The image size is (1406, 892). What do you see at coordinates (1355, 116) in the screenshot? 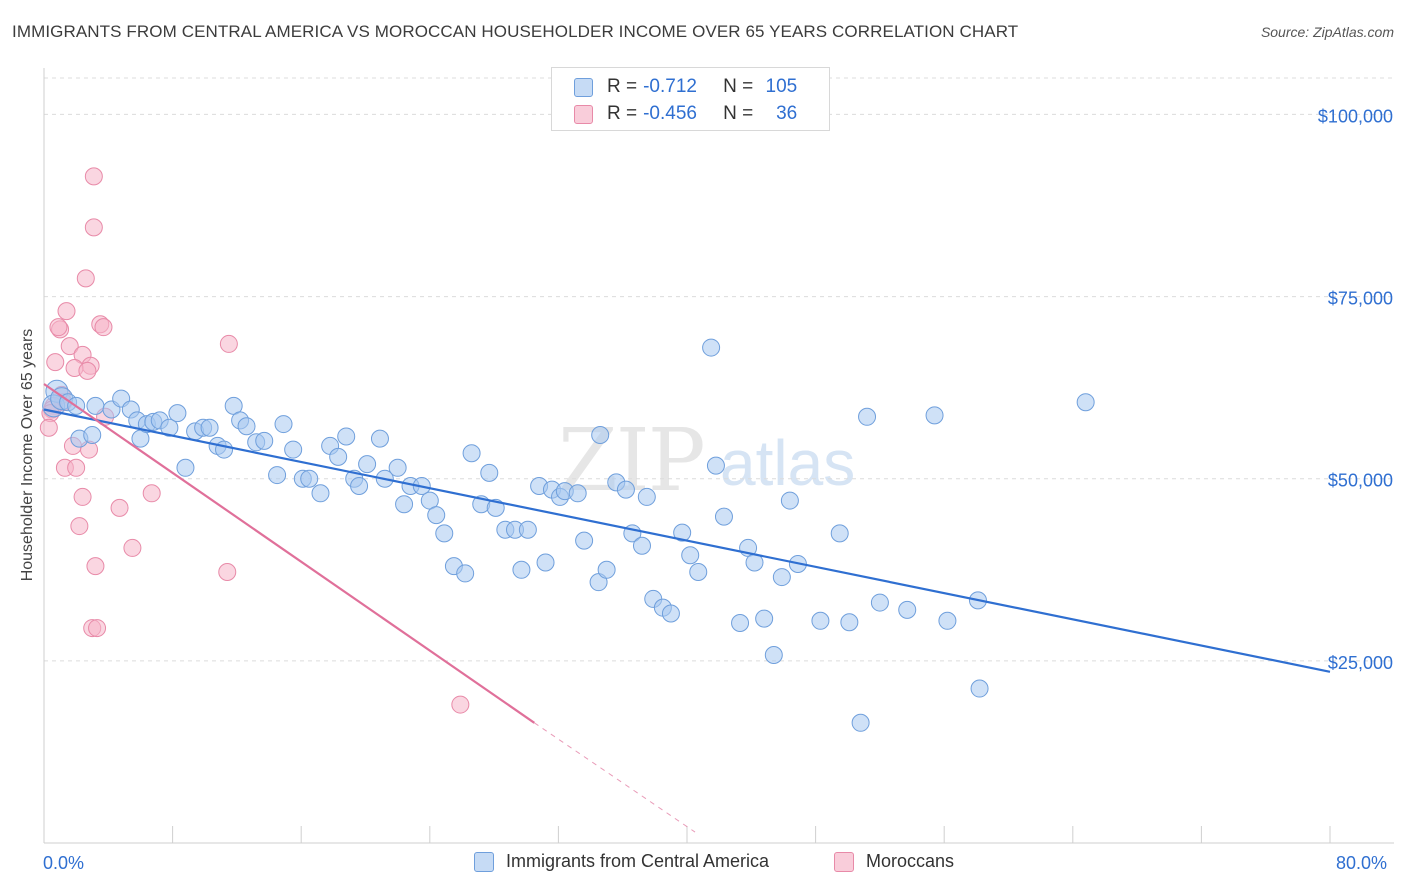
I see `y-tick-label: $100,000` at bounding box center [1355, 116].